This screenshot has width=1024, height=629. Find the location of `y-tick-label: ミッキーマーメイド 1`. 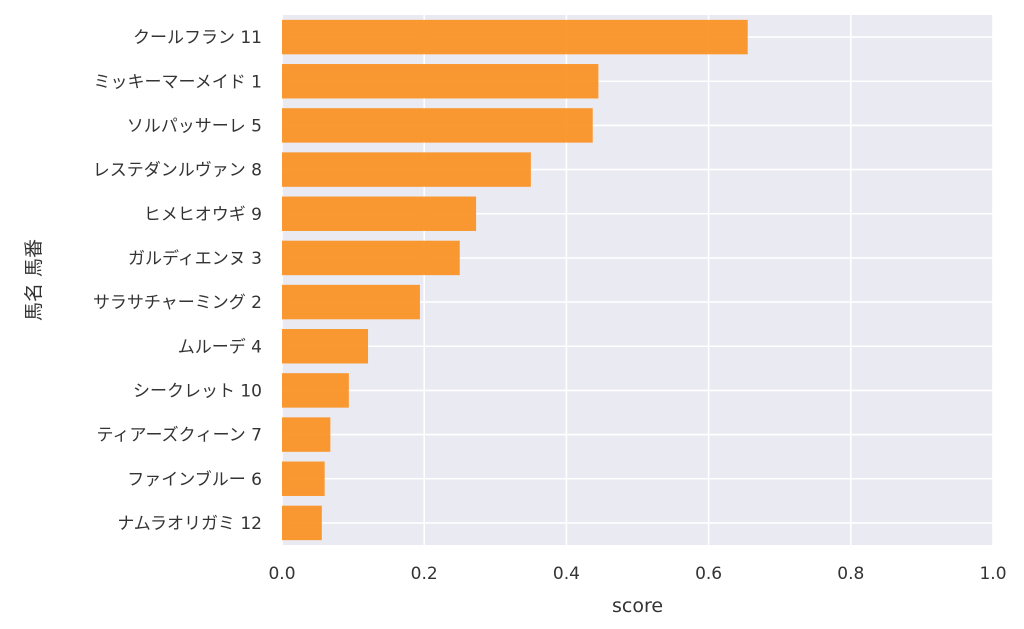

y-tick-label: ミッキーマーメイド 1 is located at coordinates (177, 82).